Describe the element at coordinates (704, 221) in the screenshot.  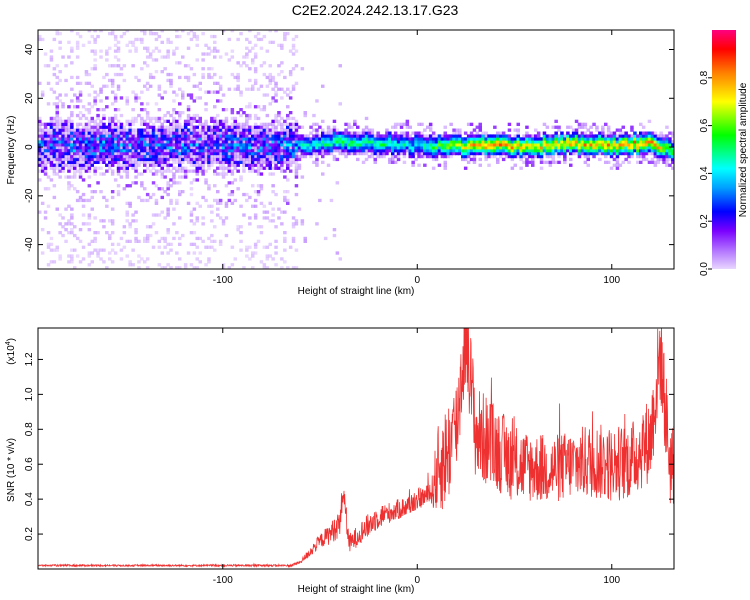
I see `colorbar-tick-label: 0.2` at that location.